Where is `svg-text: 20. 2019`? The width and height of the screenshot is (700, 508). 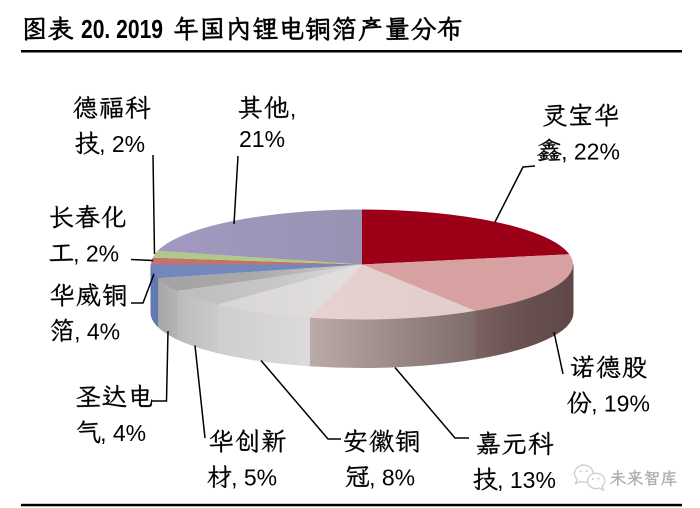 svg-text: 20. 2019 is located at coordinates (122, 30).